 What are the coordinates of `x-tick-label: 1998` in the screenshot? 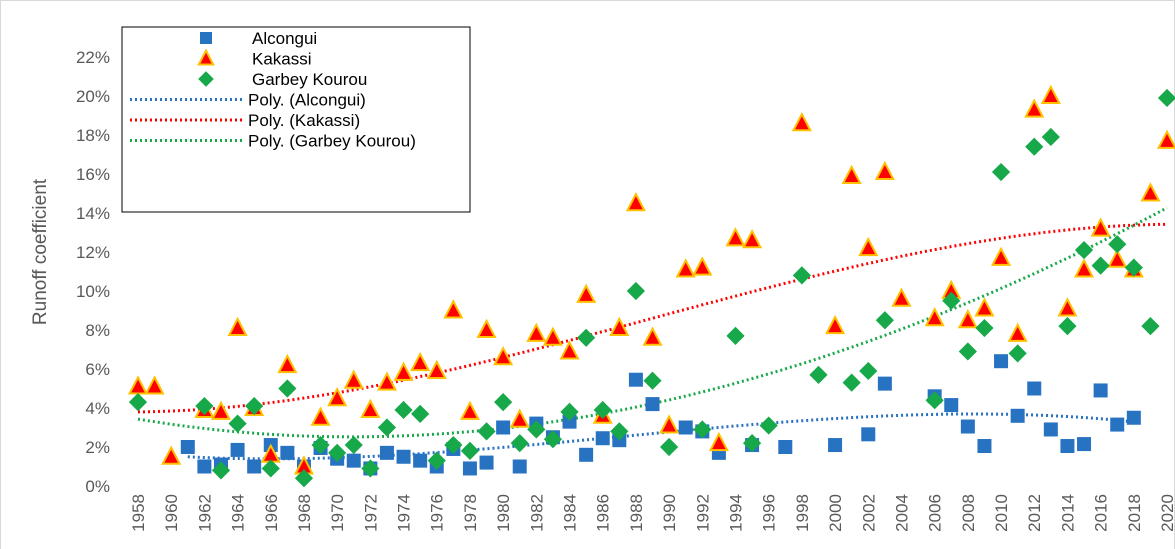 It's located at (802, 513).